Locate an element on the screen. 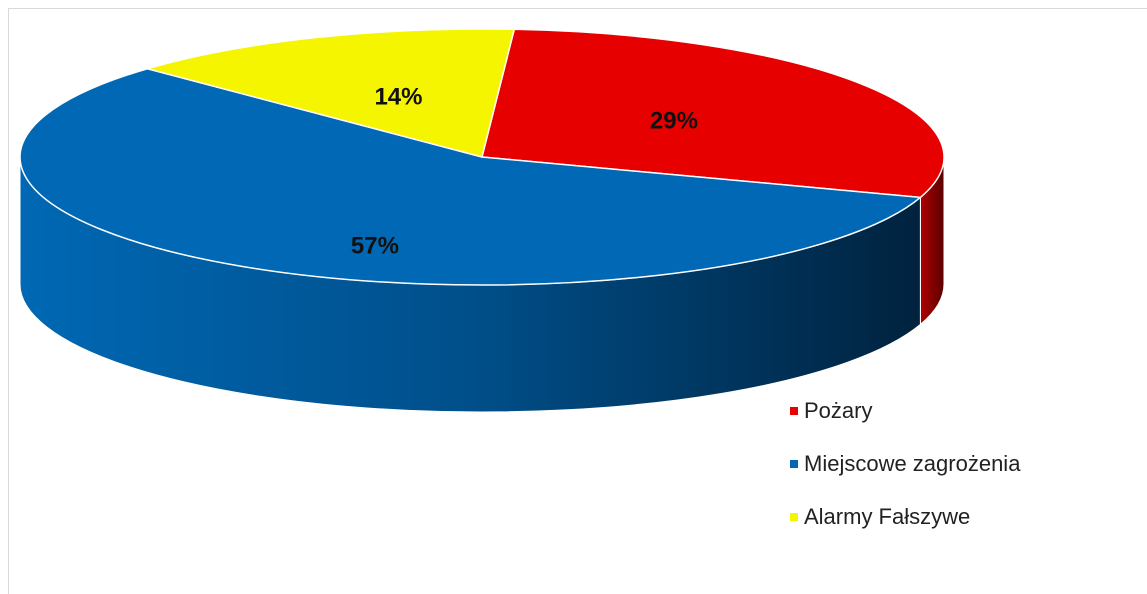 The width and height of the screenshot is (1147, 594). legend-label: Alarmy Fałszywe is located at coordinates (887, 516).